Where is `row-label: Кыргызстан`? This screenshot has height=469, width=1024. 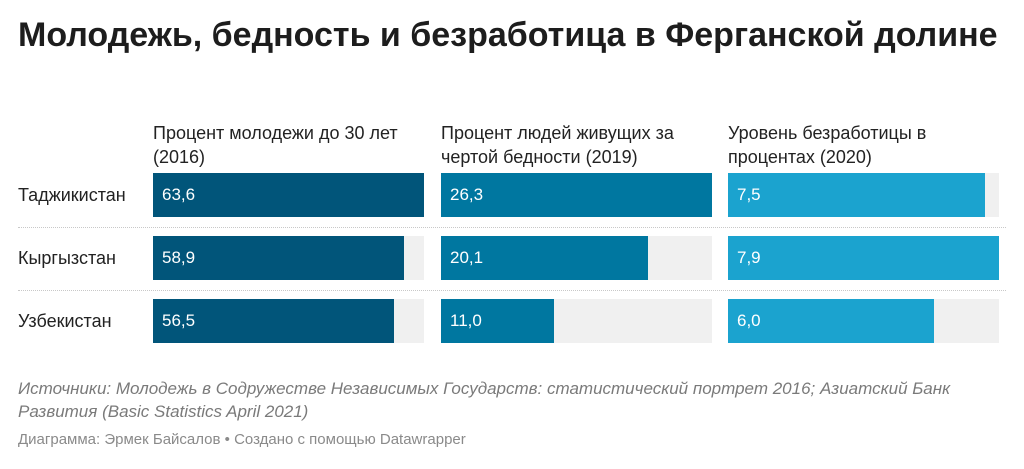
row-label: Кыргызстан is located at coordinates (67, 258).